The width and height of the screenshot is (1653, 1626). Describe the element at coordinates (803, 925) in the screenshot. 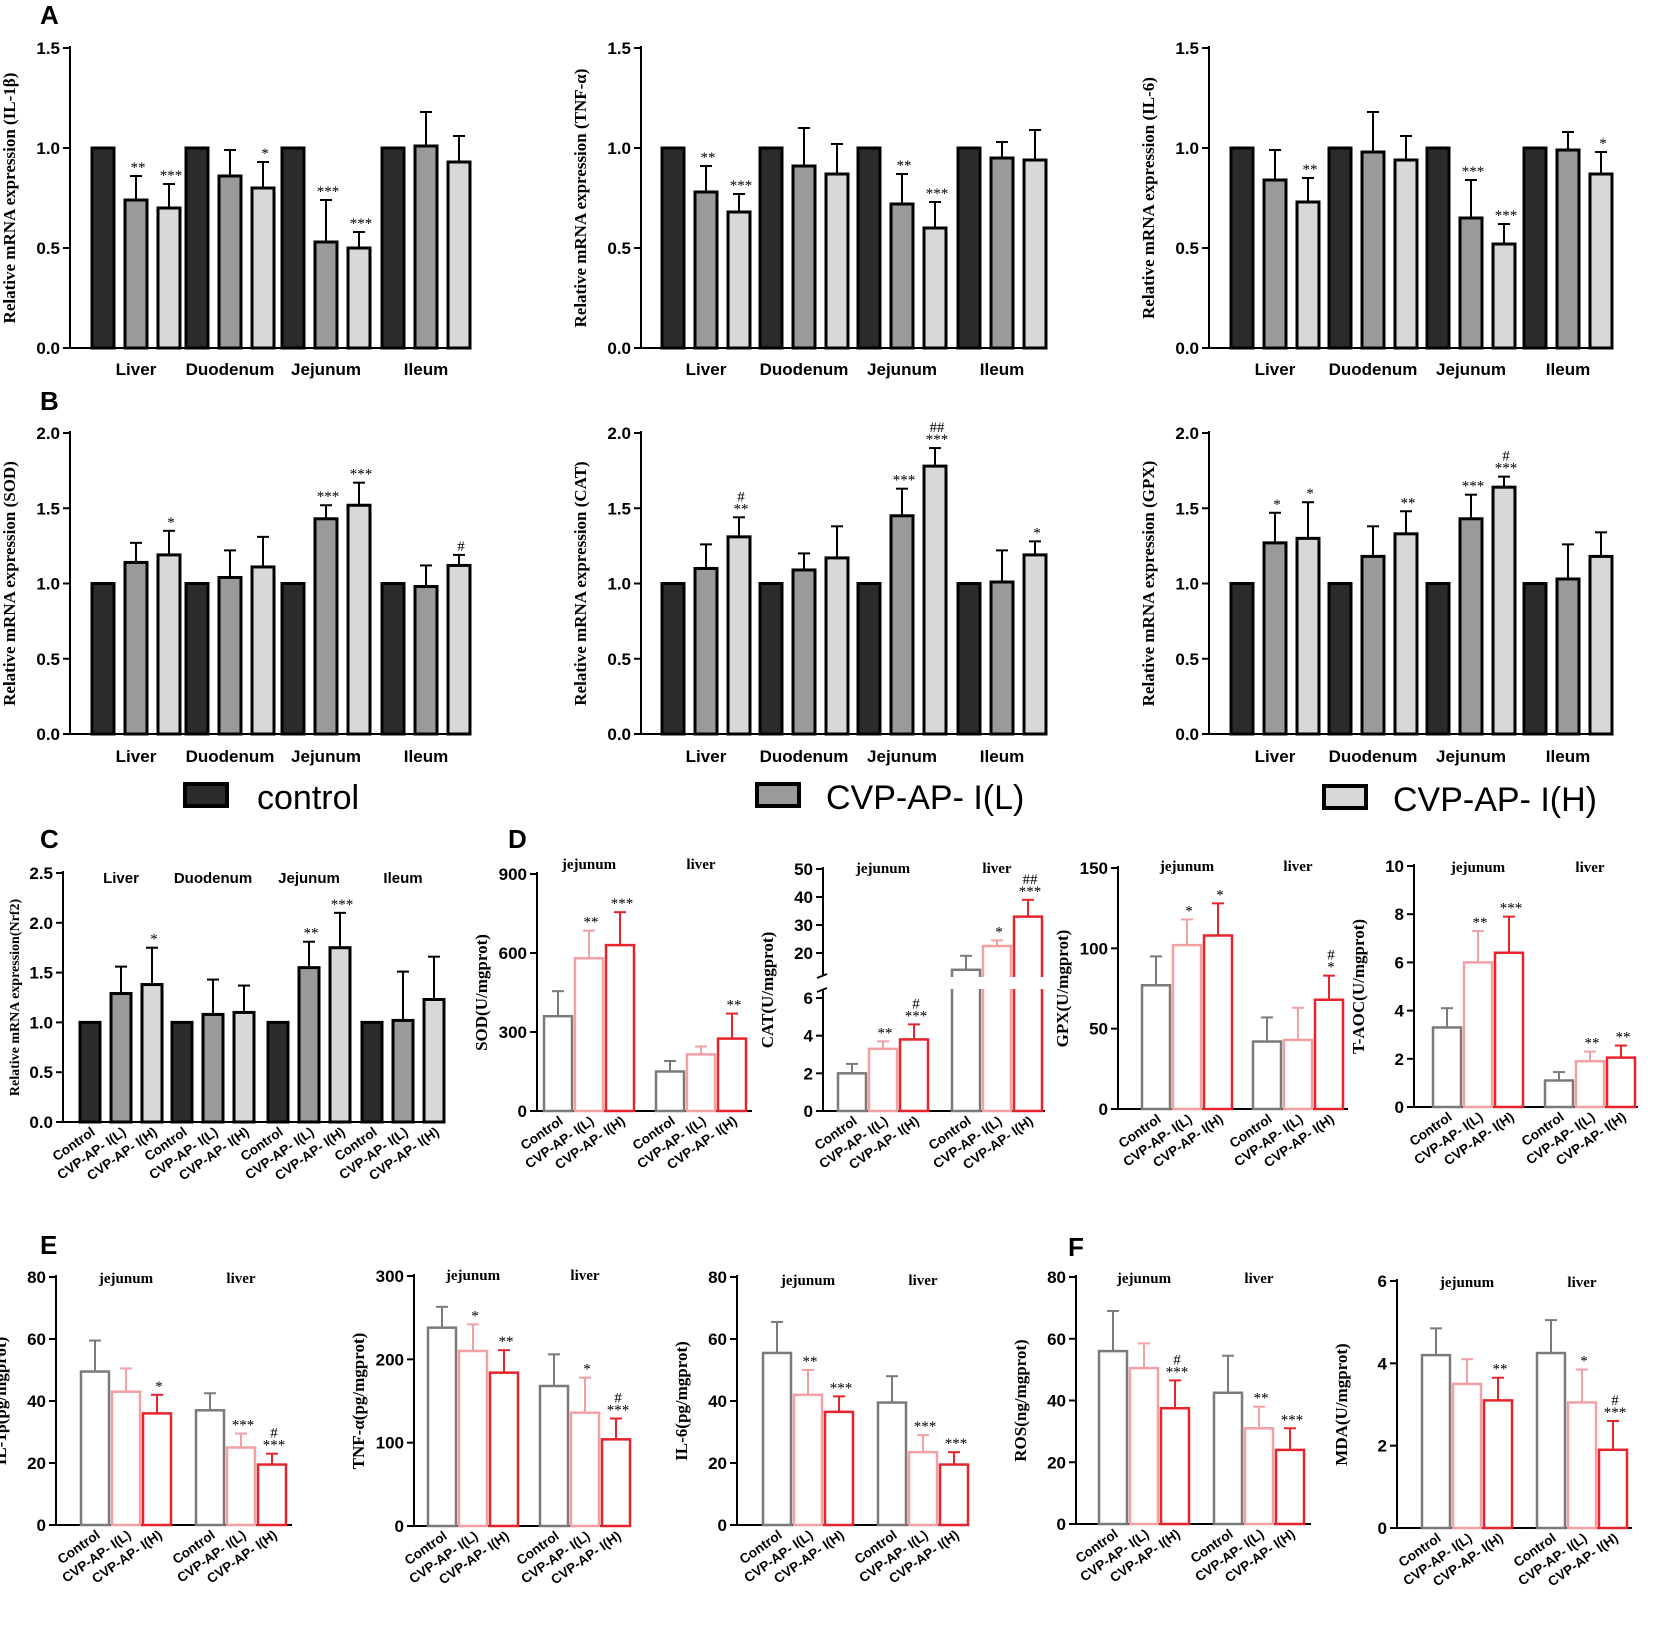

I see `y-tick-label: 30` at that location.